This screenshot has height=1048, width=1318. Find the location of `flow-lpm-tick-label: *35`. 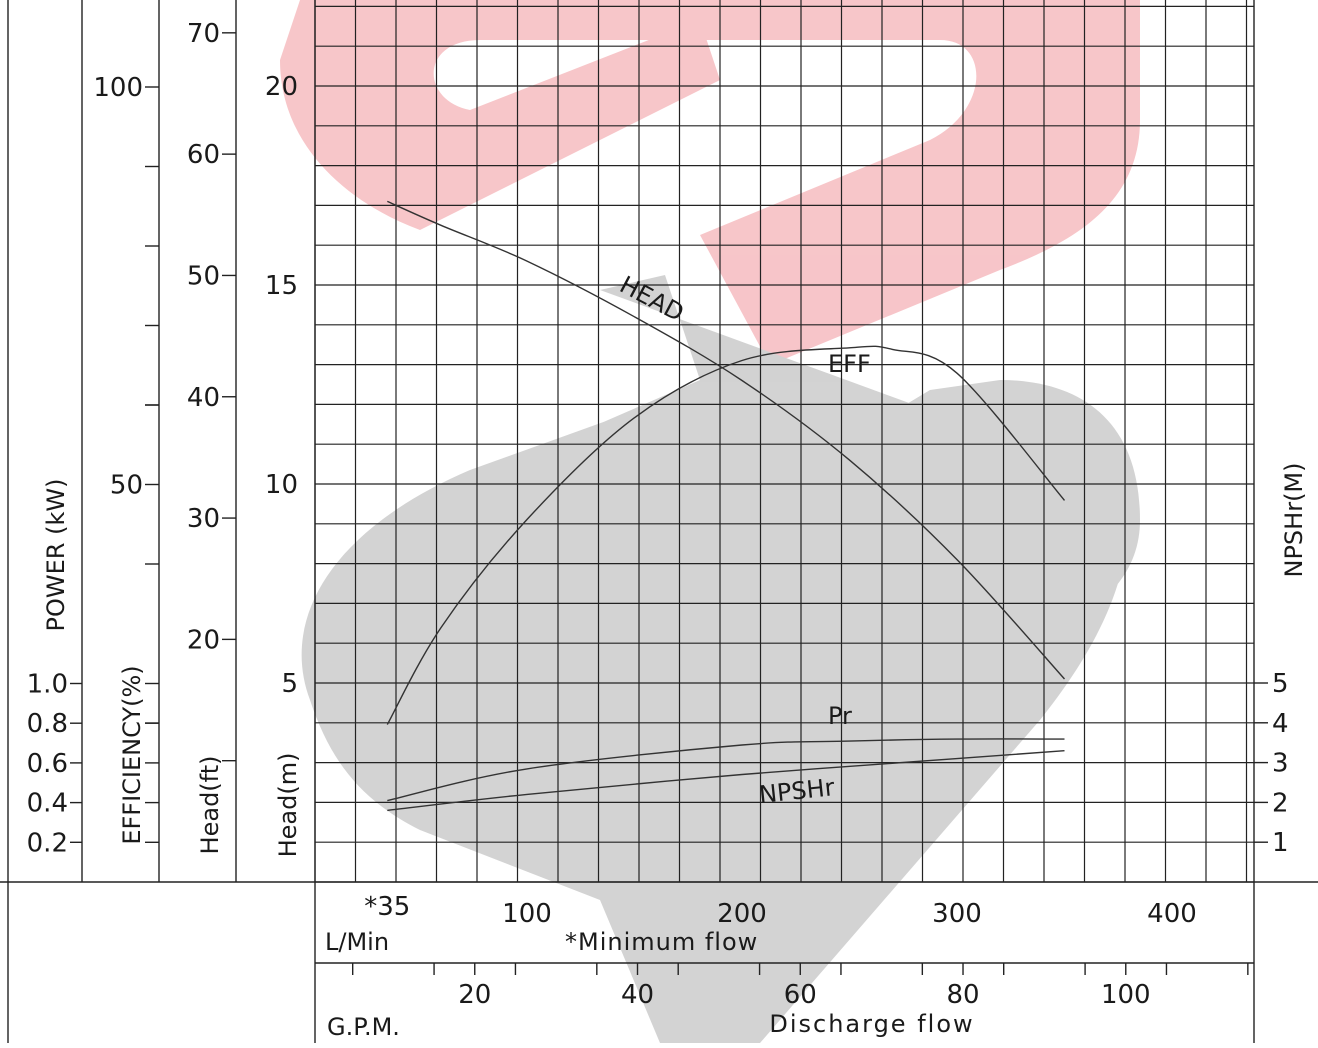

flow-lpm-tick-label: *35 is located at coordinates (387, 907).